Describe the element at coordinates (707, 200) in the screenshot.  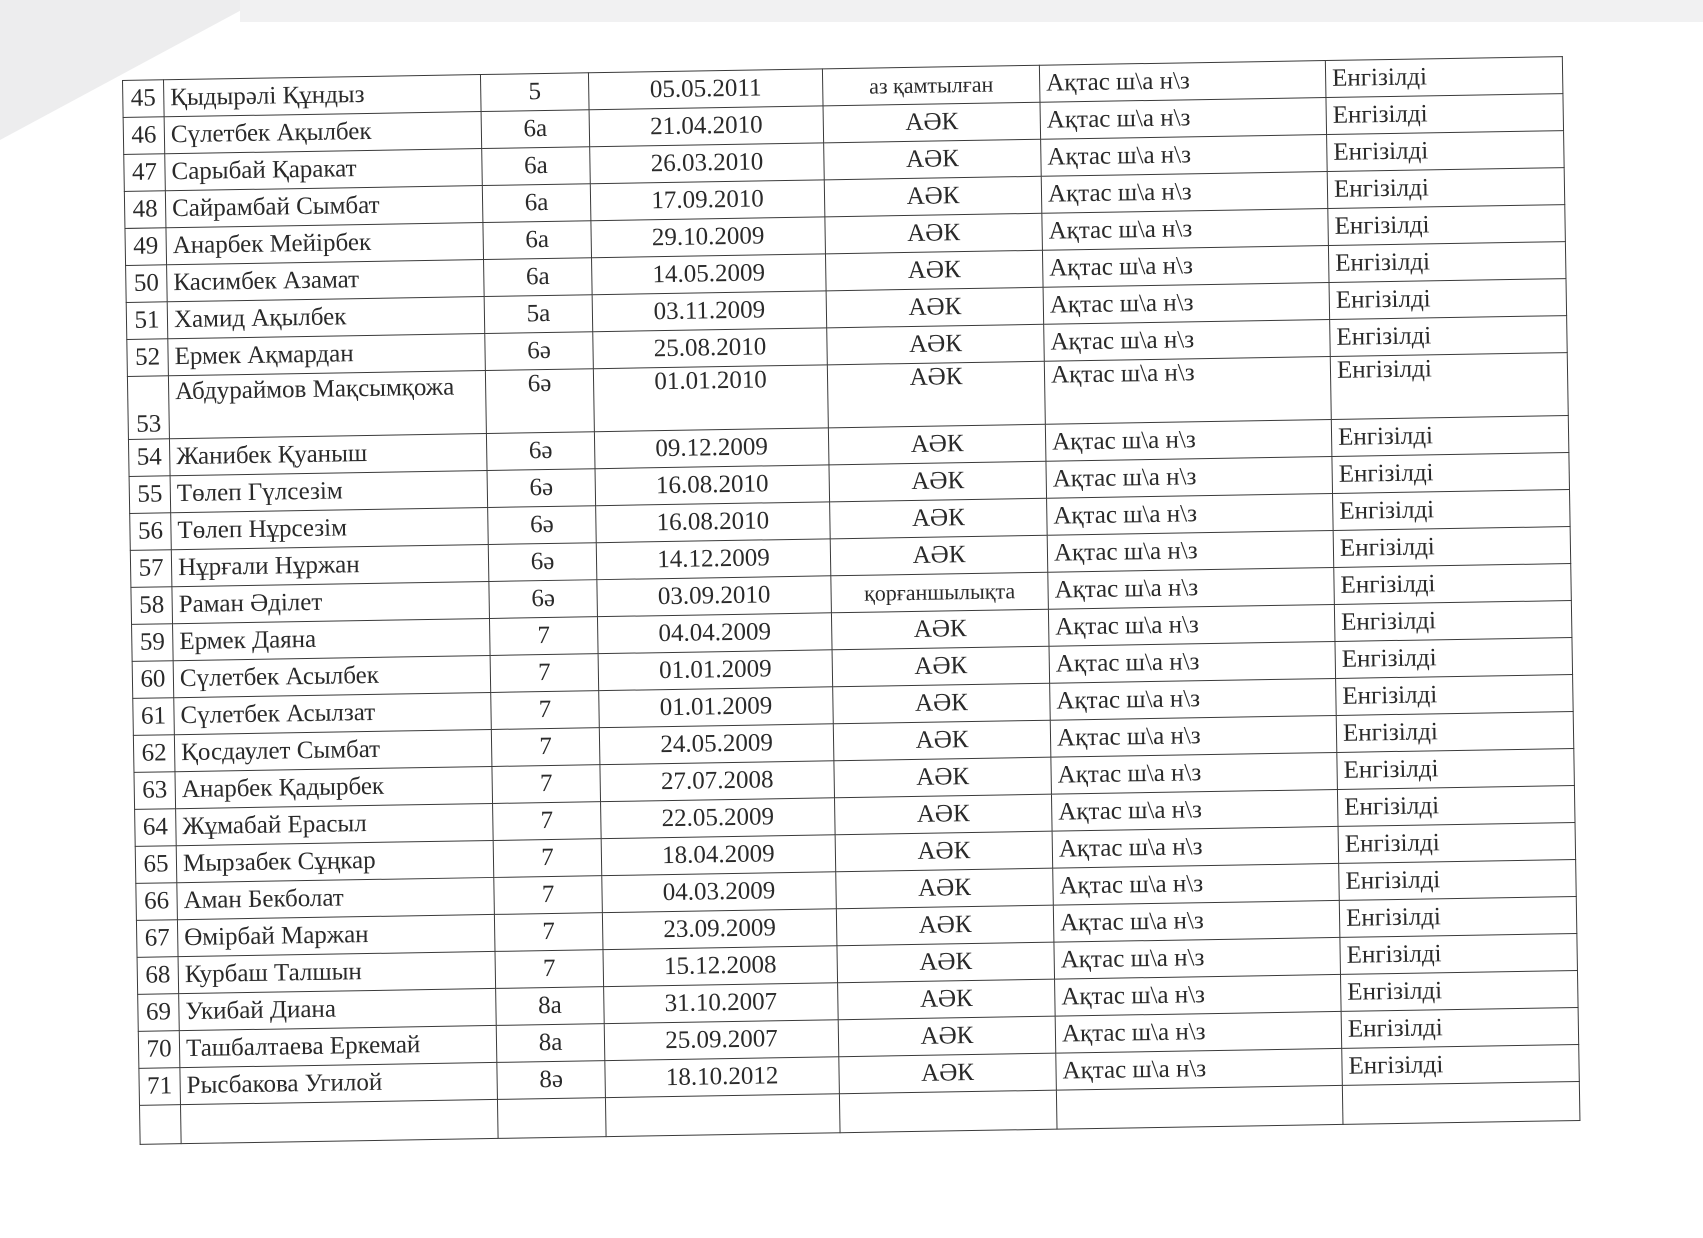
I see `birth-date-cell: 17.09.2010` at that location.